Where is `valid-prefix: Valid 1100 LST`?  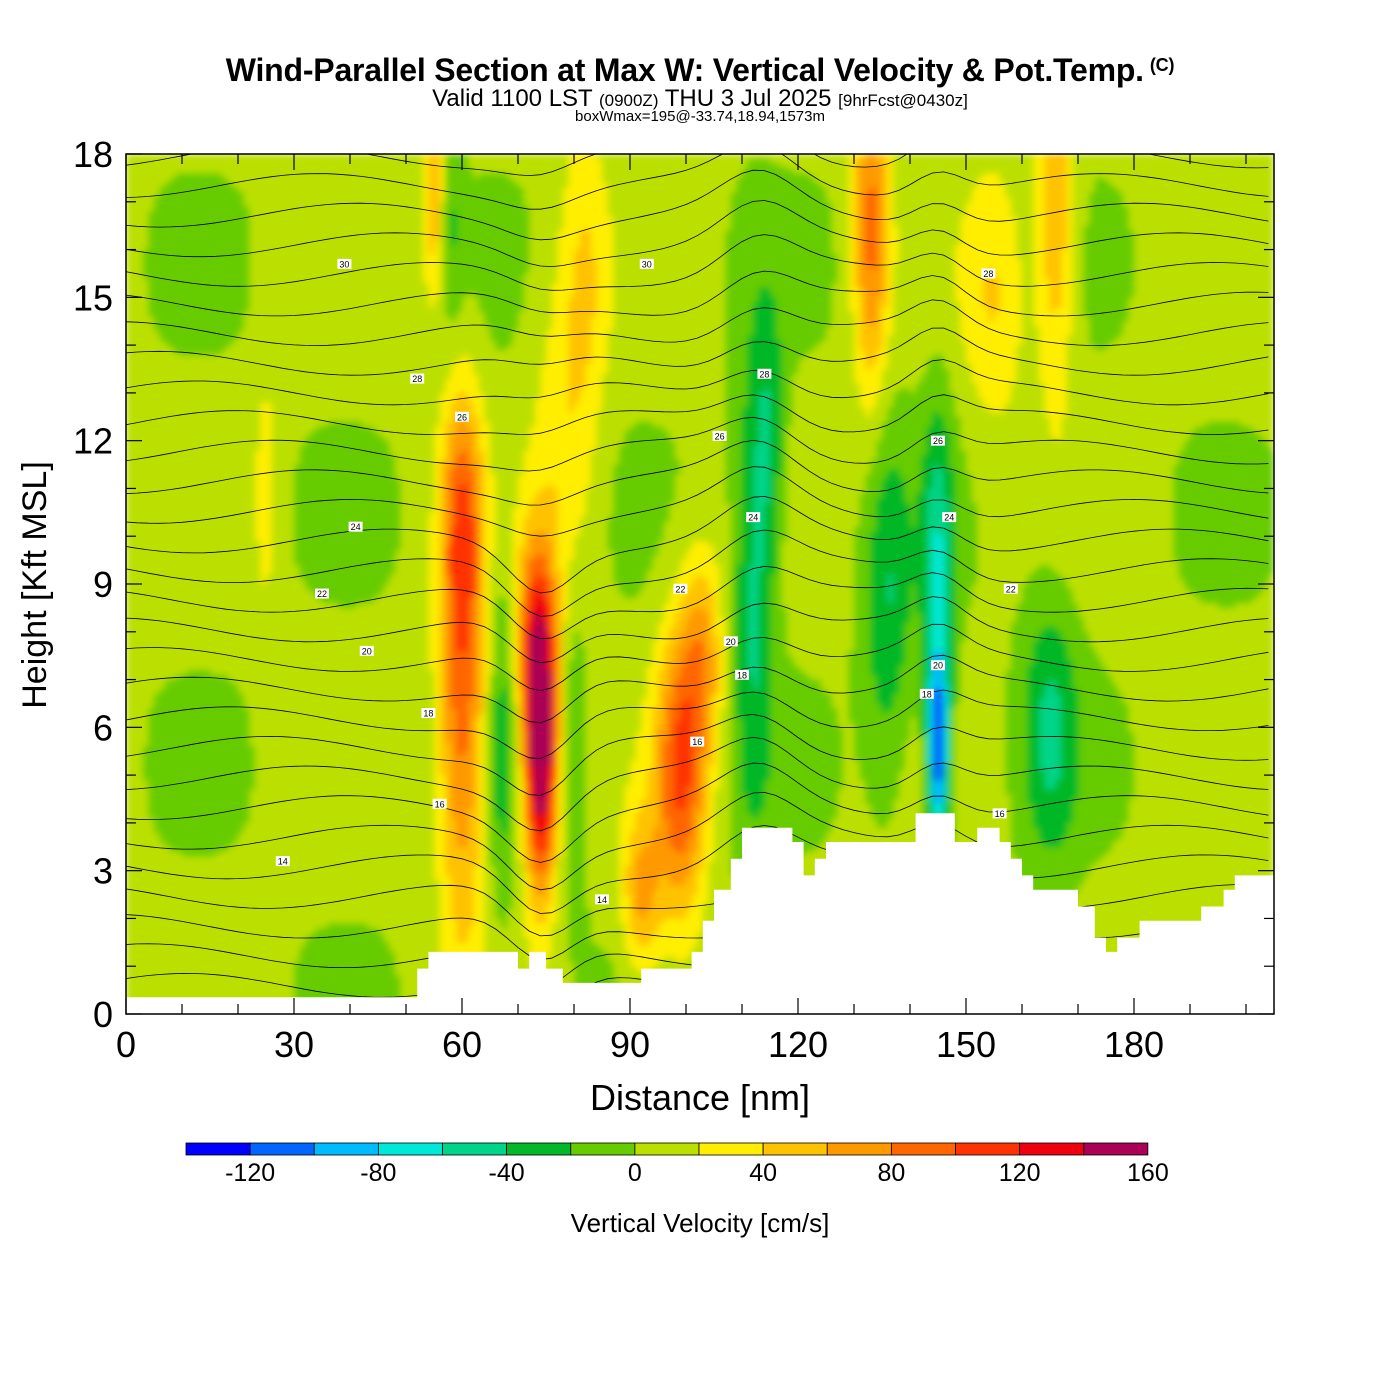 valid-prefix: Valid 1100 LST is located at coordinates (512, 98).